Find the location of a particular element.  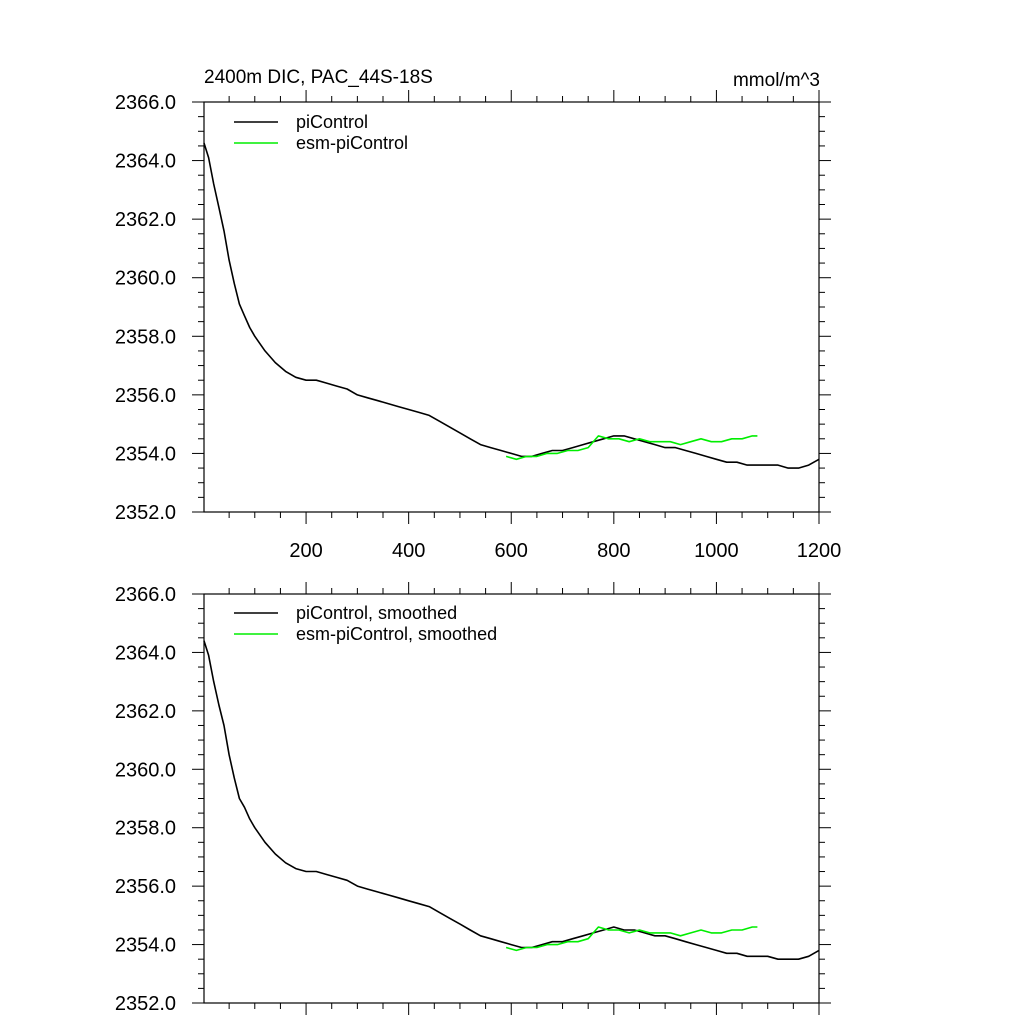

x-tick-label: 800 is located at coordinates (613, 551).